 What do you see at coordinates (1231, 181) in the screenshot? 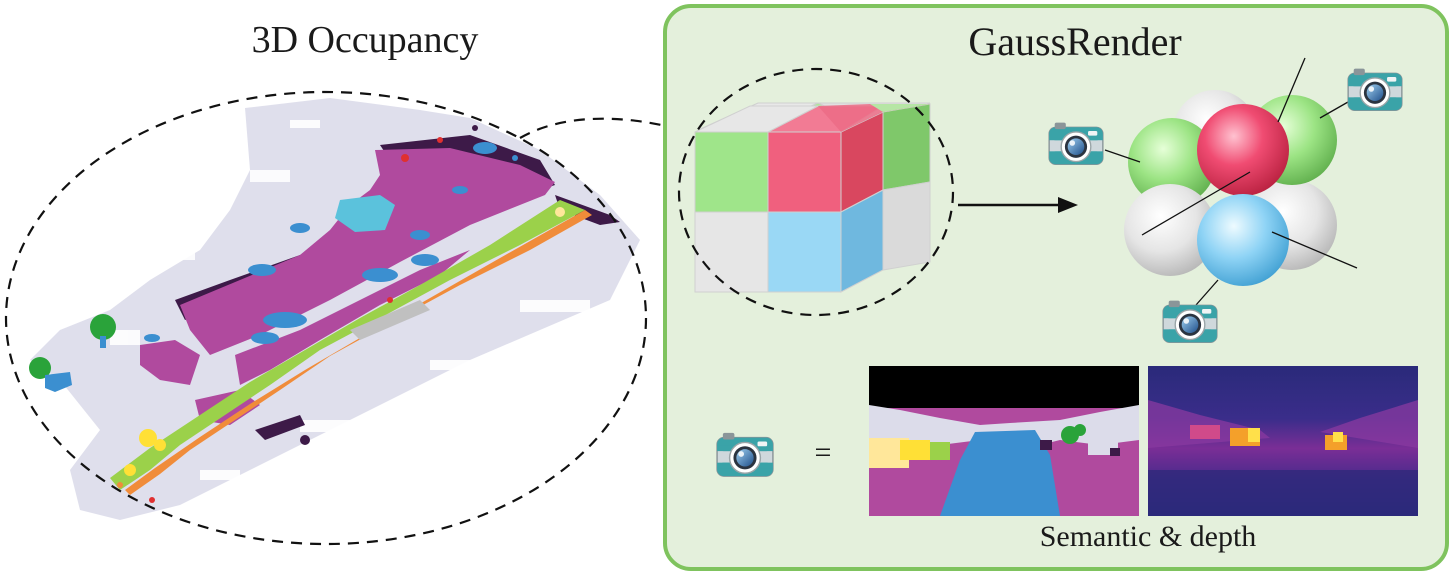
I see `gaussian-spheres` at bounding box center [1231, 181].